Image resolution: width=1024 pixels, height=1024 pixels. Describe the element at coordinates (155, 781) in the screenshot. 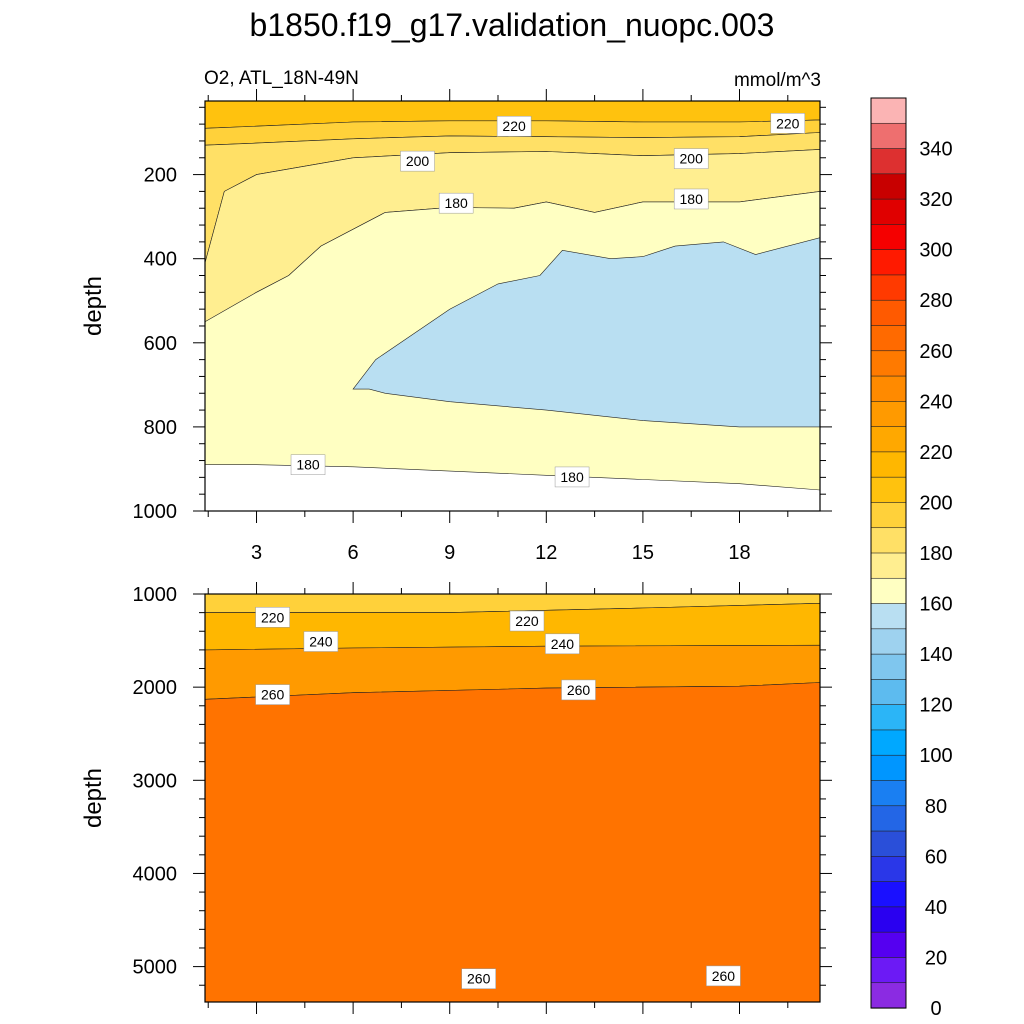

I see `y-tick-label: 3000` at that location.